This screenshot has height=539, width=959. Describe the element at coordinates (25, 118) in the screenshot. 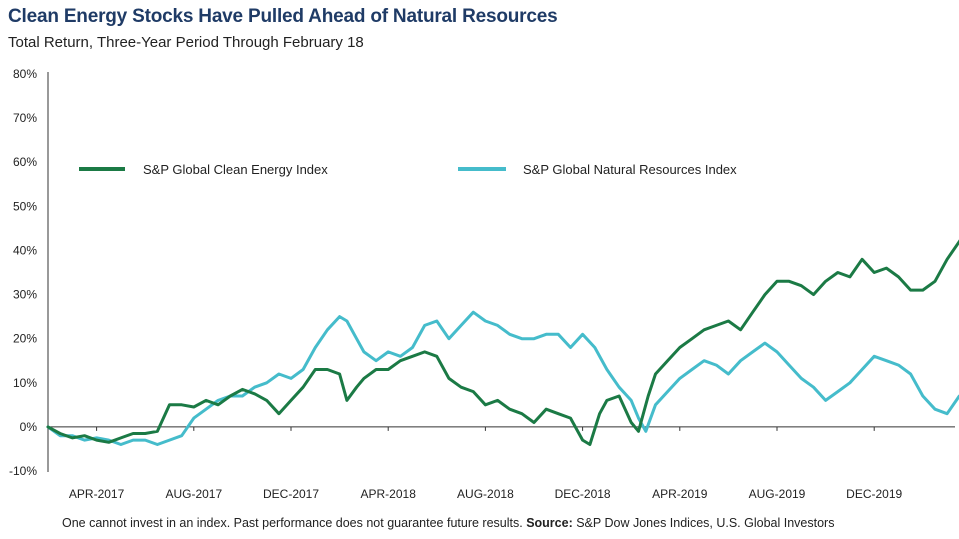

I see `y-tick-label: 70%` at that location.